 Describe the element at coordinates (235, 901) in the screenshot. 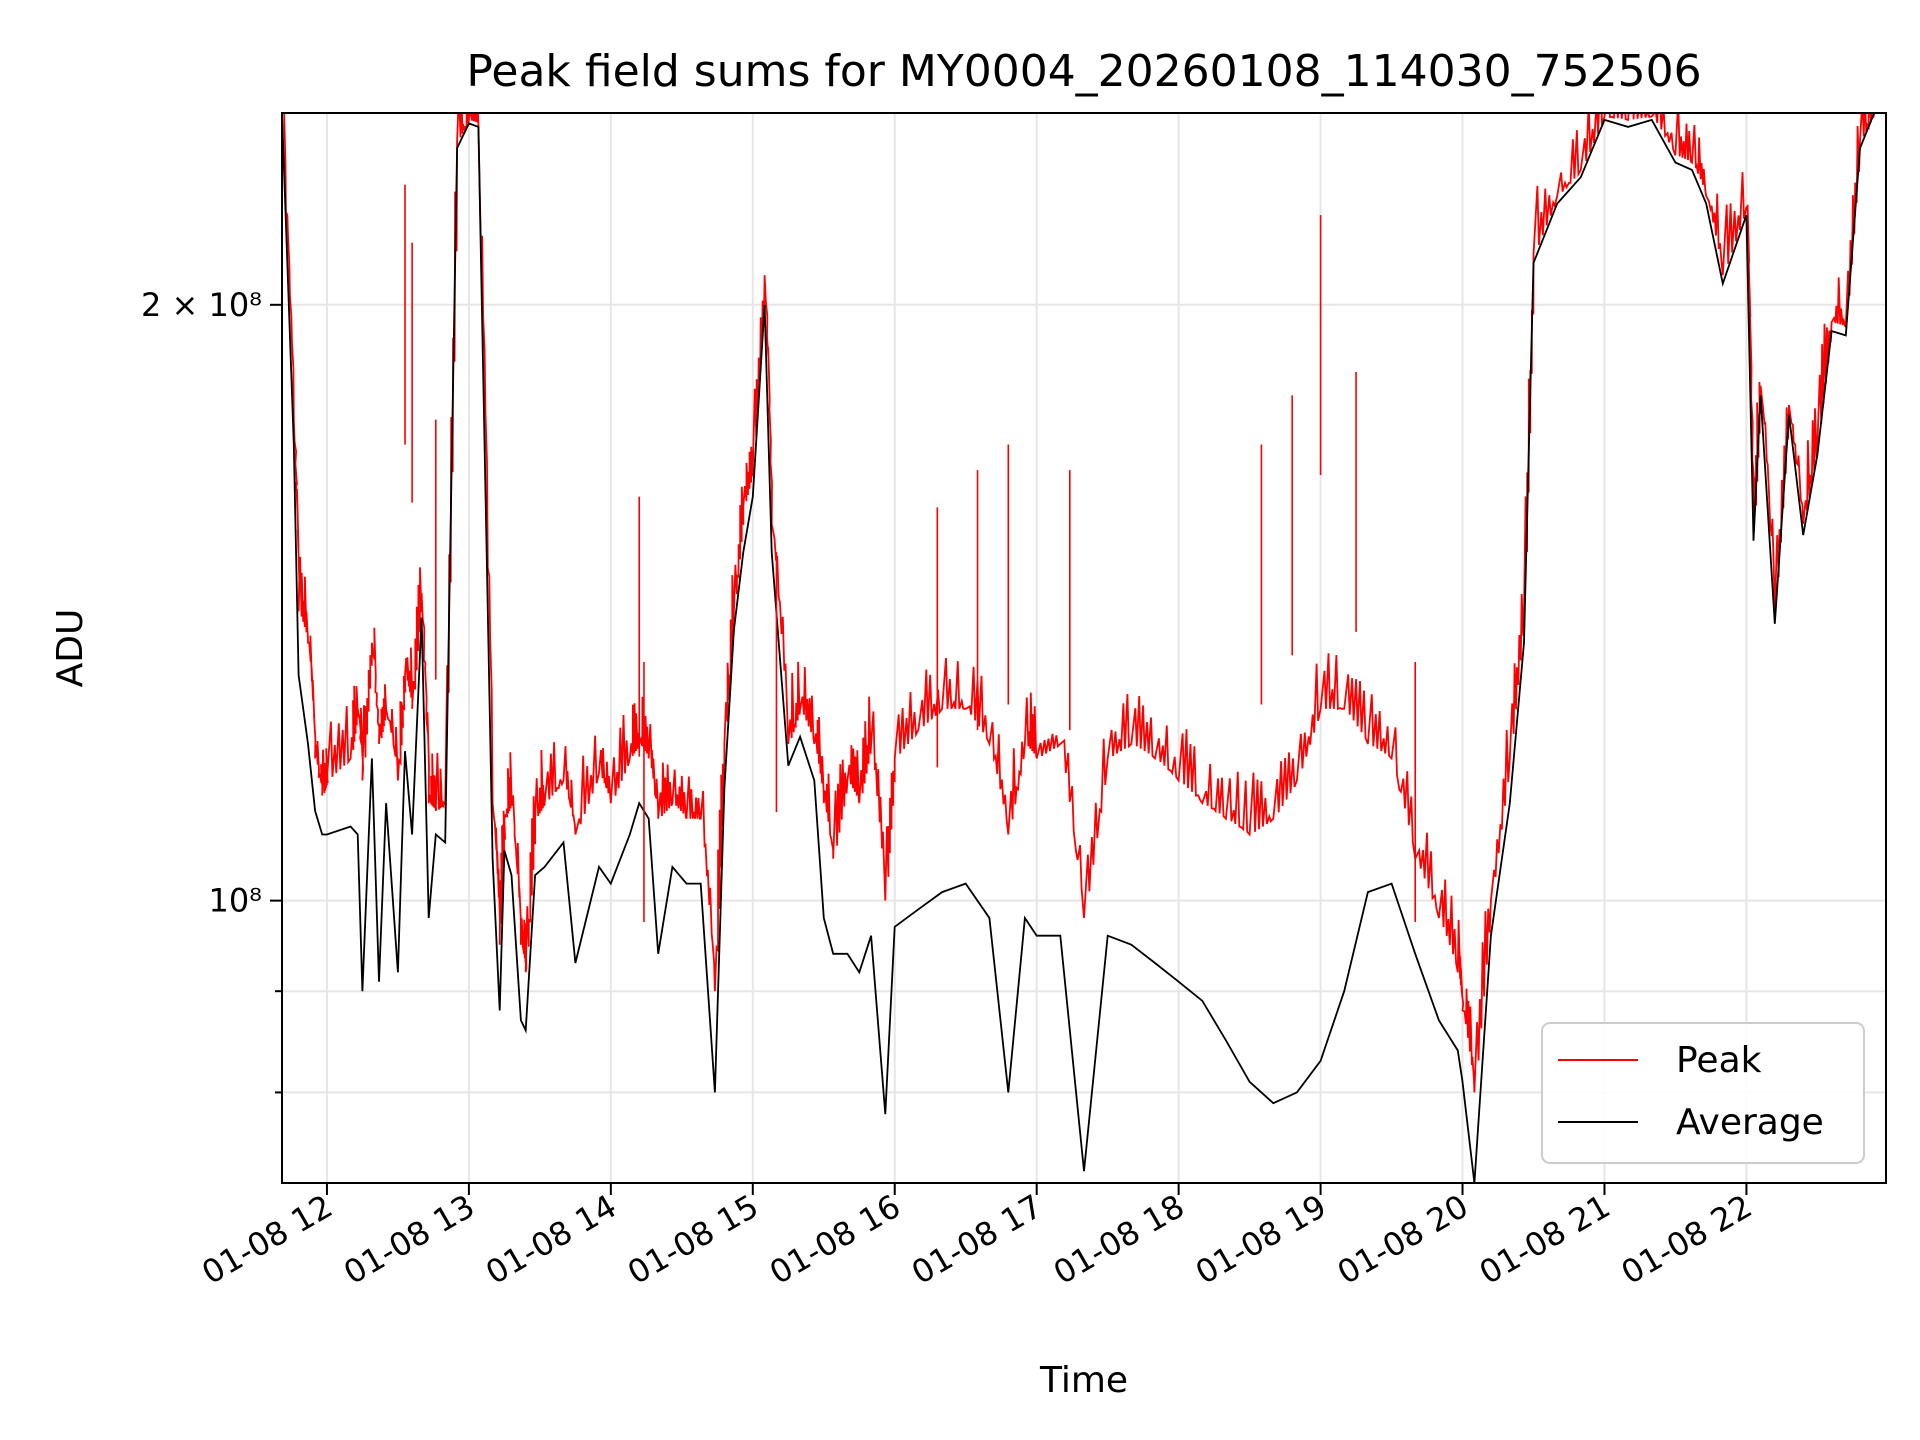

I see `y-tick-label: 10⁸` at that location.